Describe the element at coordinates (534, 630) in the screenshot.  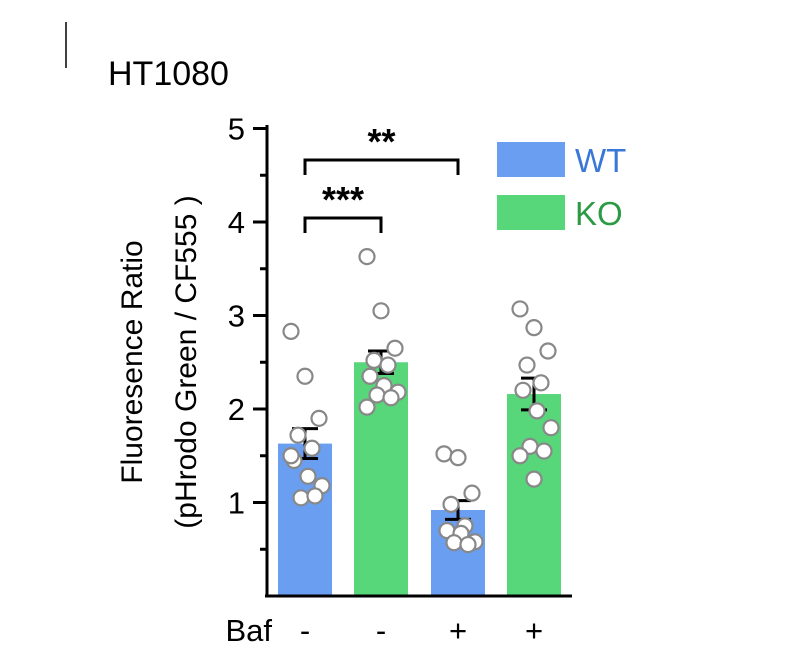
I see `x-label-baf-4: +` at that location.